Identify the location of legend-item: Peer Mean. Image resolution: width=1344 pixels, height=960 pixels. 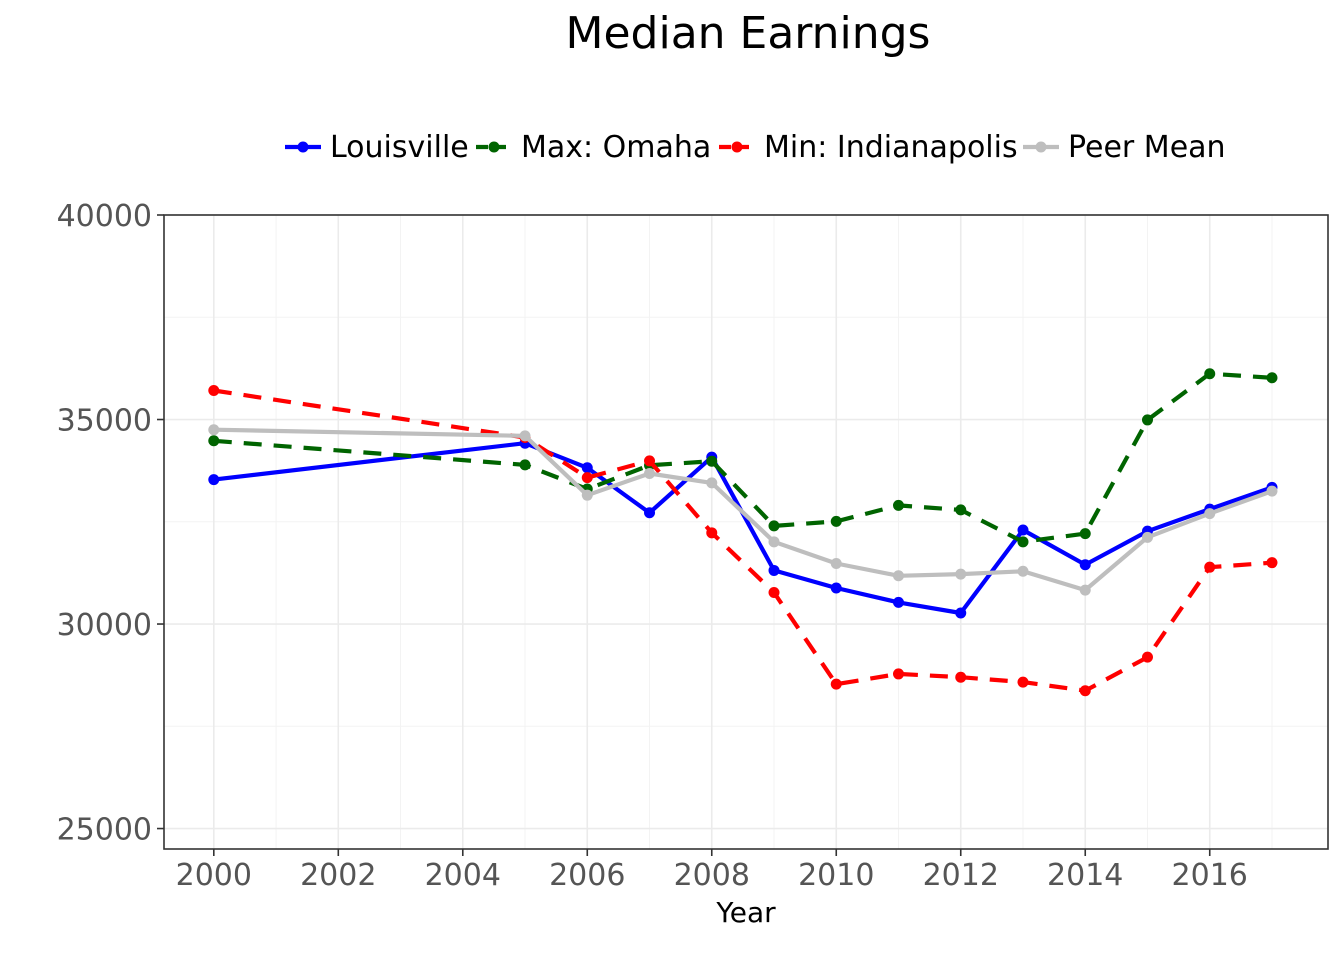
(1124, 147).